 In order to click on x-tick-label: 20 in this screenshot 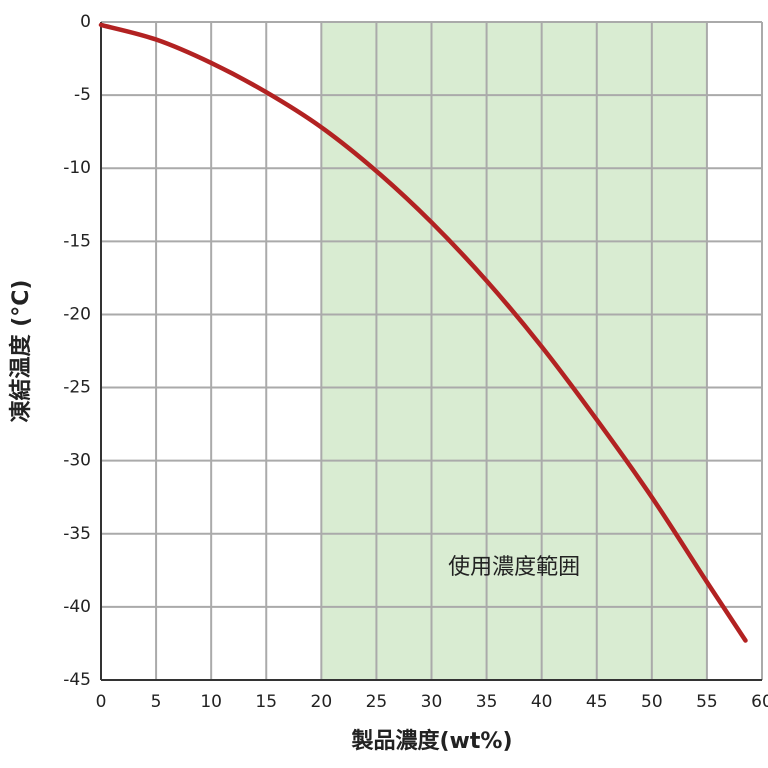, I will do `click(322, 702)`.